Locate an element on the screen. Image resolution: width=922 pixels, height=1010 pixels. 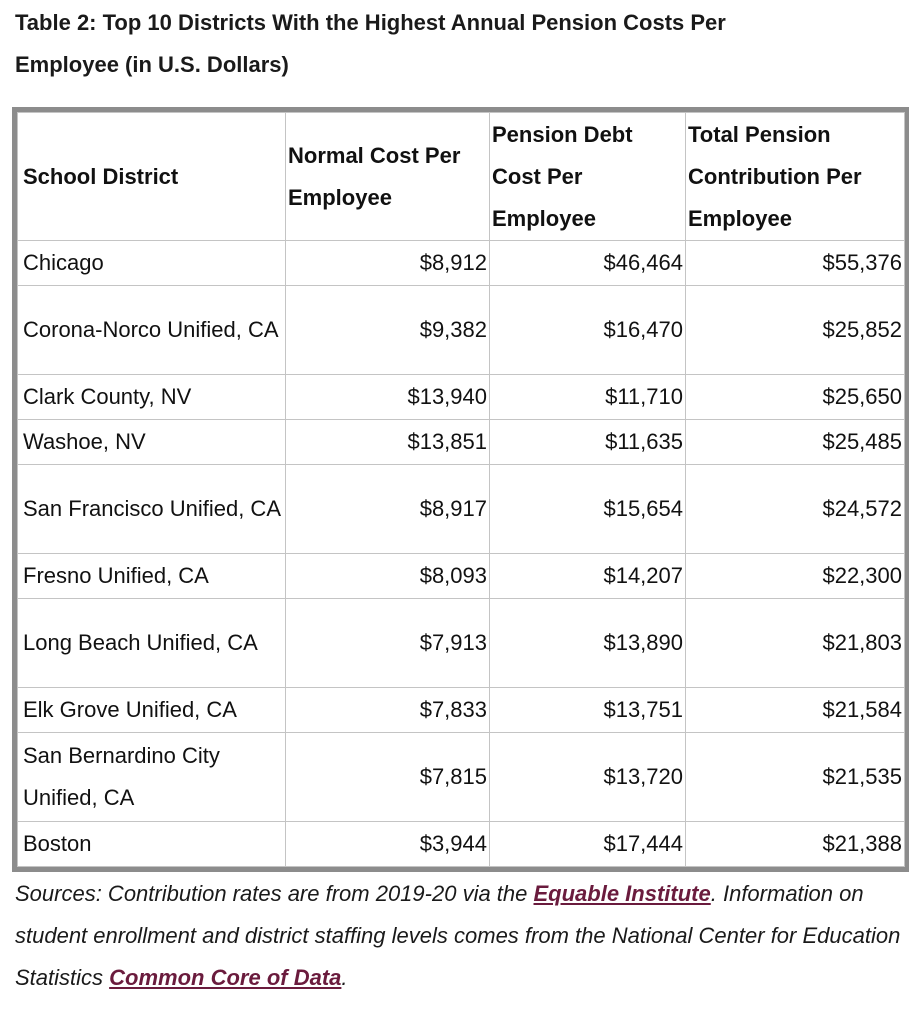
district-cell: San Bernardino City Unified, CA is located at coordinates (151, 777).